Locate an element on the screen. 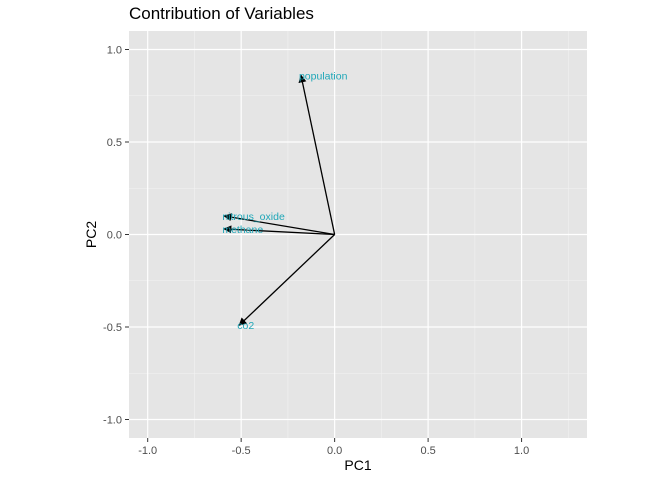  variable-arrows is located at coordinates (279, 200).